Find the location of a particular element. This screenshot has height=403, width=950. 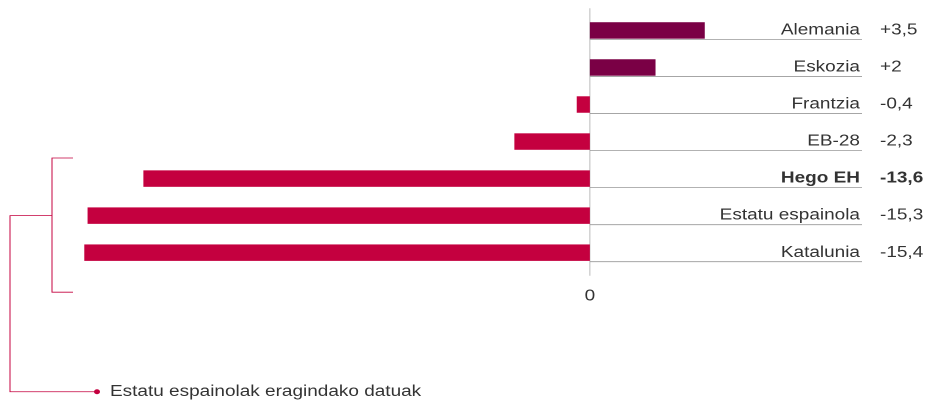

category-label: Estatu espainola is located at coordinates (790, 214).